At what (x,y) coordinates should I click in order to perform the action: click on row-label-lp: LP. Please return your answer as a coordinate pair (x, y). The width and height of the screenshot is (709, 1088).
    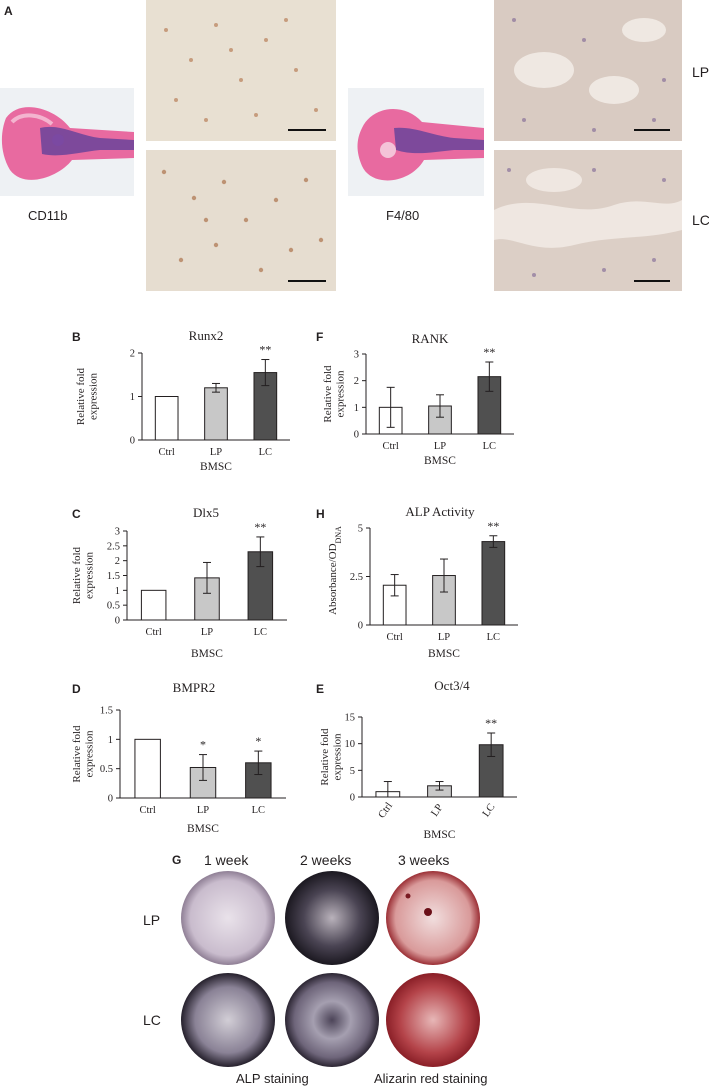
    Looking at the image, I should click on (152, 920).